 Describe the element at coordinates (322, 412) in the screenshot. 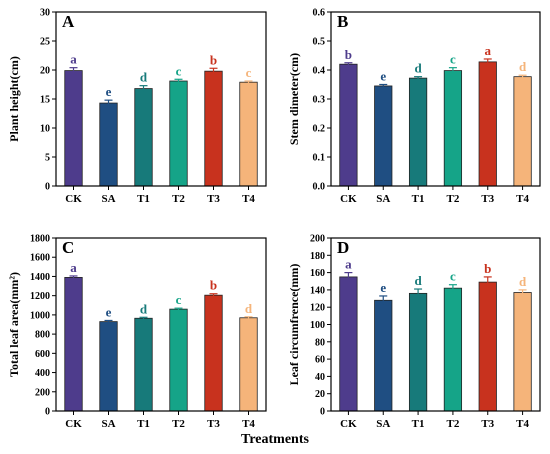

I see `y-tick-label: 0` at that location.